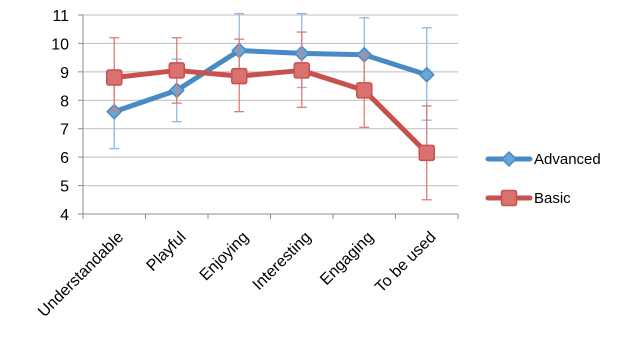 This screenshot has height=346, width=617. Describe the element at coordinates (64, 101) in the screenshot. I see `y-tick-label: 8` at that location.